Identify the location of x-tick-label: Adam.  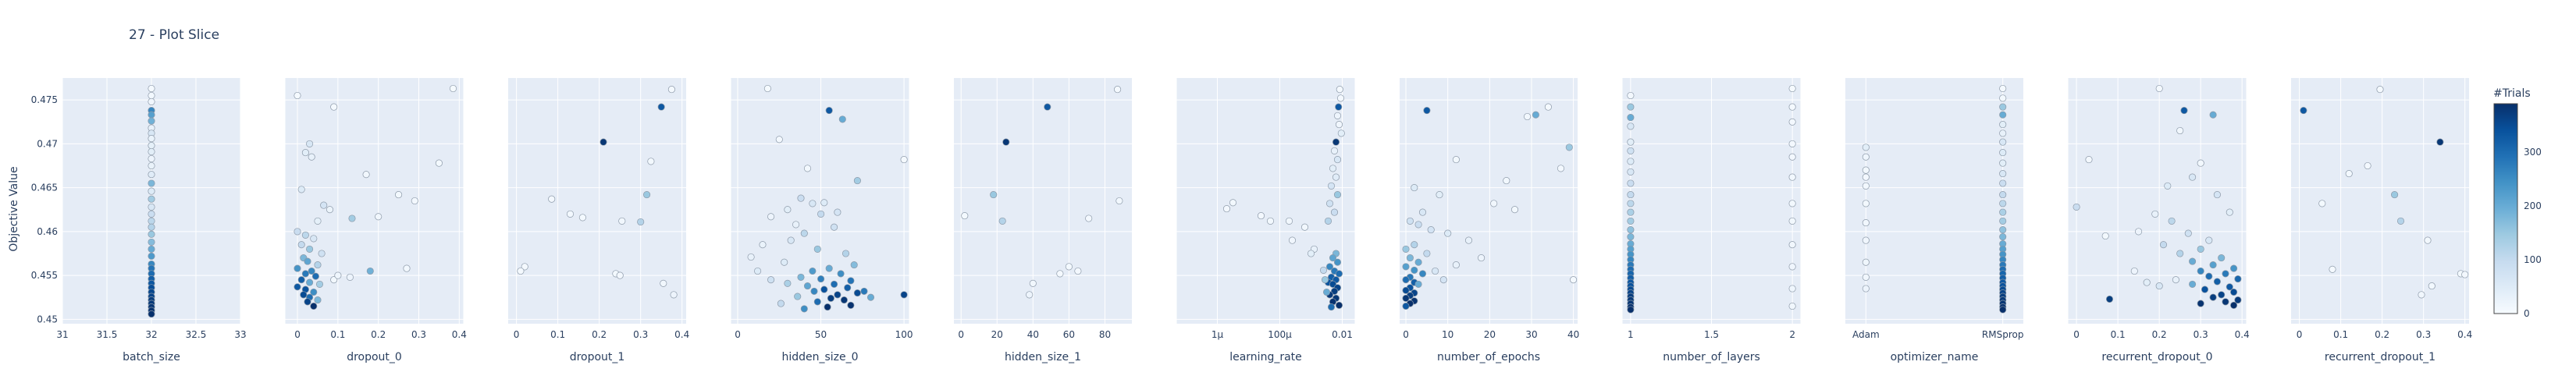
(1866, 335).